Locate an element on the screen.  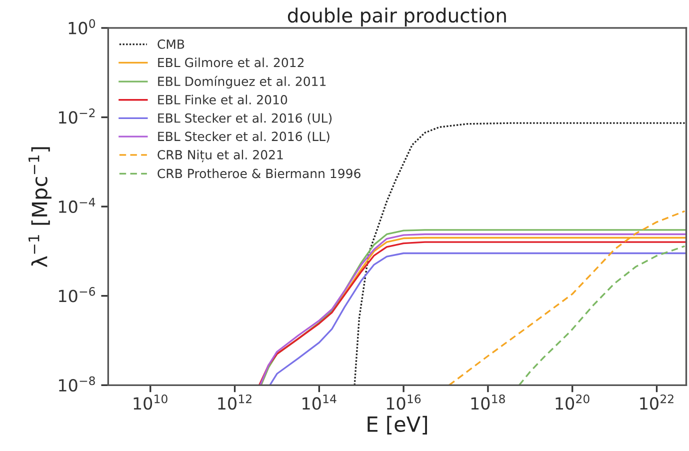
legend-label: EBL Stecker et al. 2016 (LL) is located at coordinates (244, 137).